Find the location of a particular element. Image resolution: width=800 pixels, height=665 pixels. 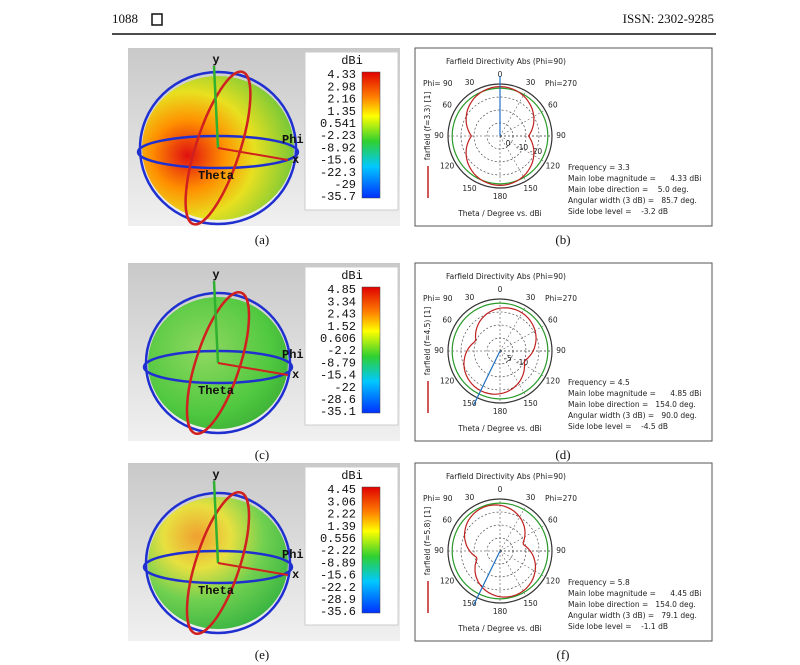

colorbar-label: 3.34 is located at coordinates (341, 302).